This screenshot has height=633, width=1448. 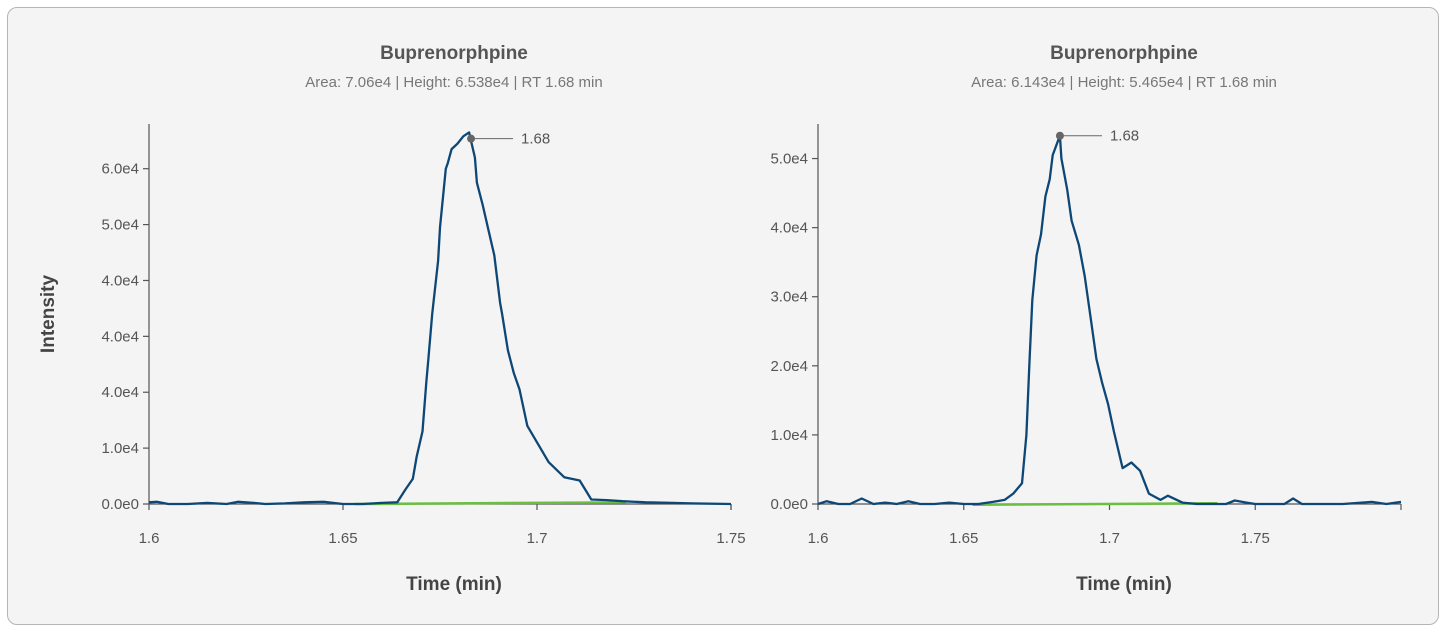 What do you see at coordinates (789, 366) in the screenshot?
I see `y-tick-label: 2.0e4` at bounding box center [789, 366].